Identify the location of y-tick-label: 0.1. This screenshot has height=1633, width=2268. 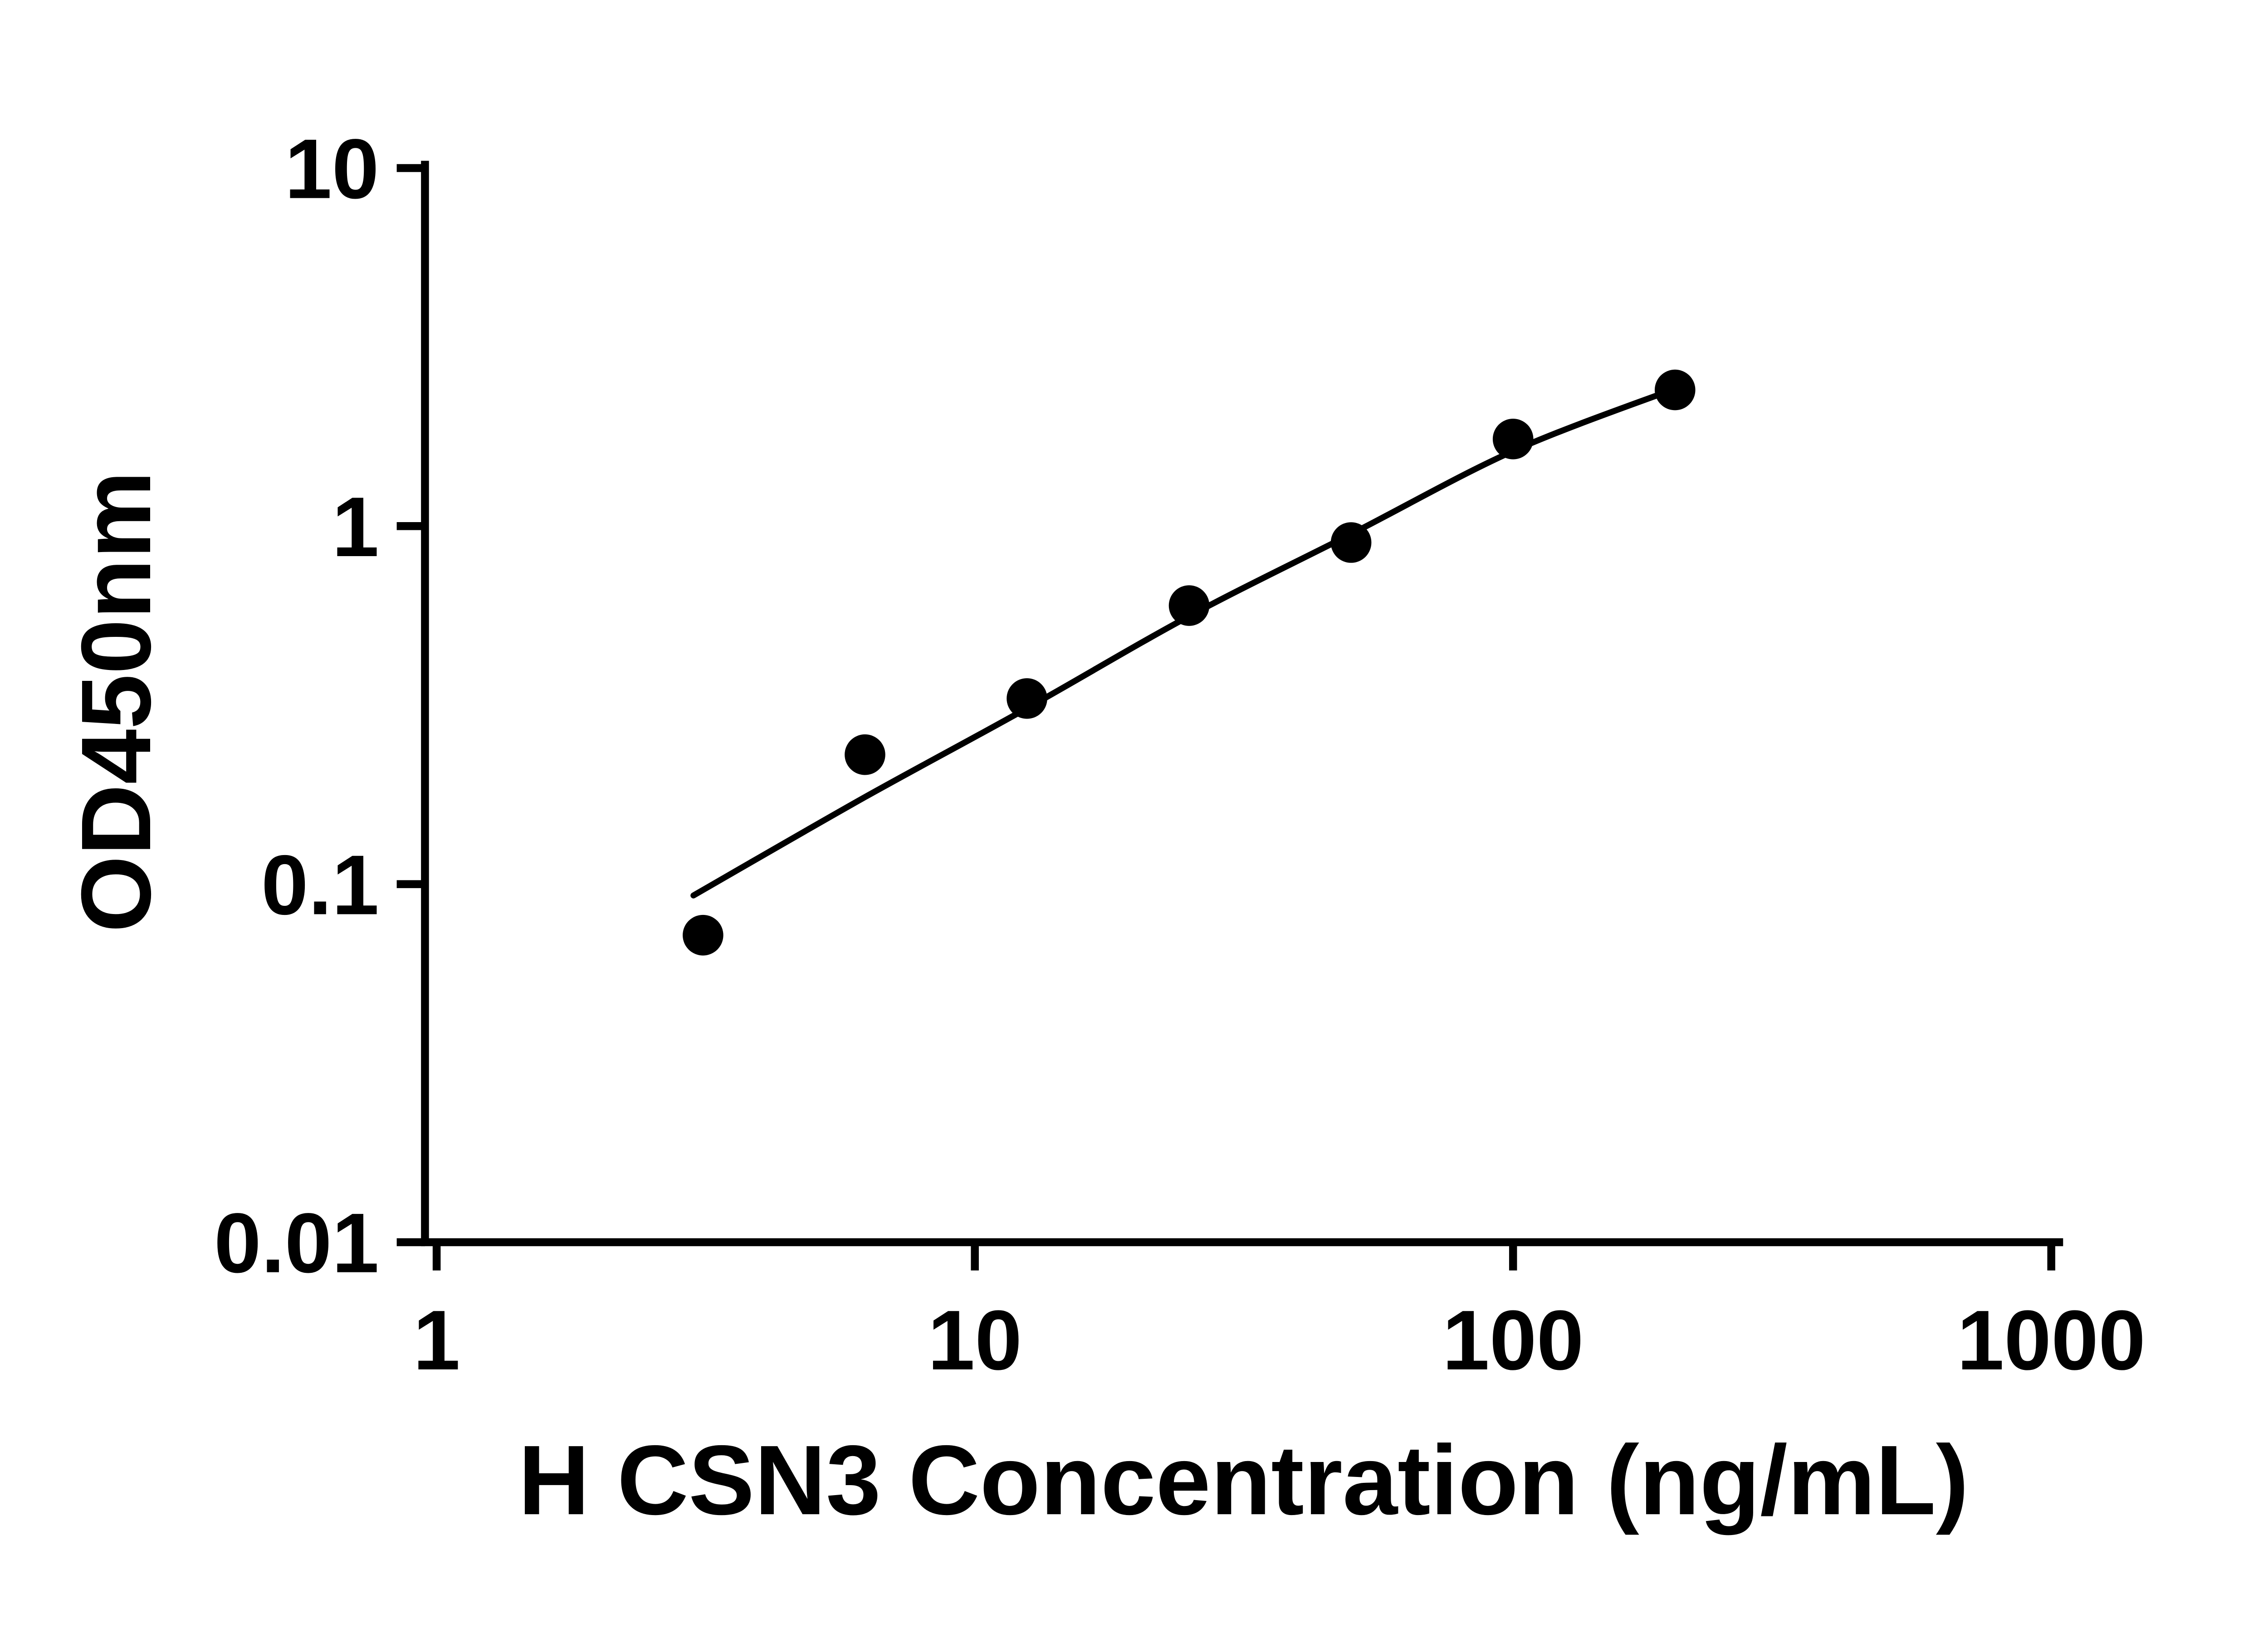
(320, 884).